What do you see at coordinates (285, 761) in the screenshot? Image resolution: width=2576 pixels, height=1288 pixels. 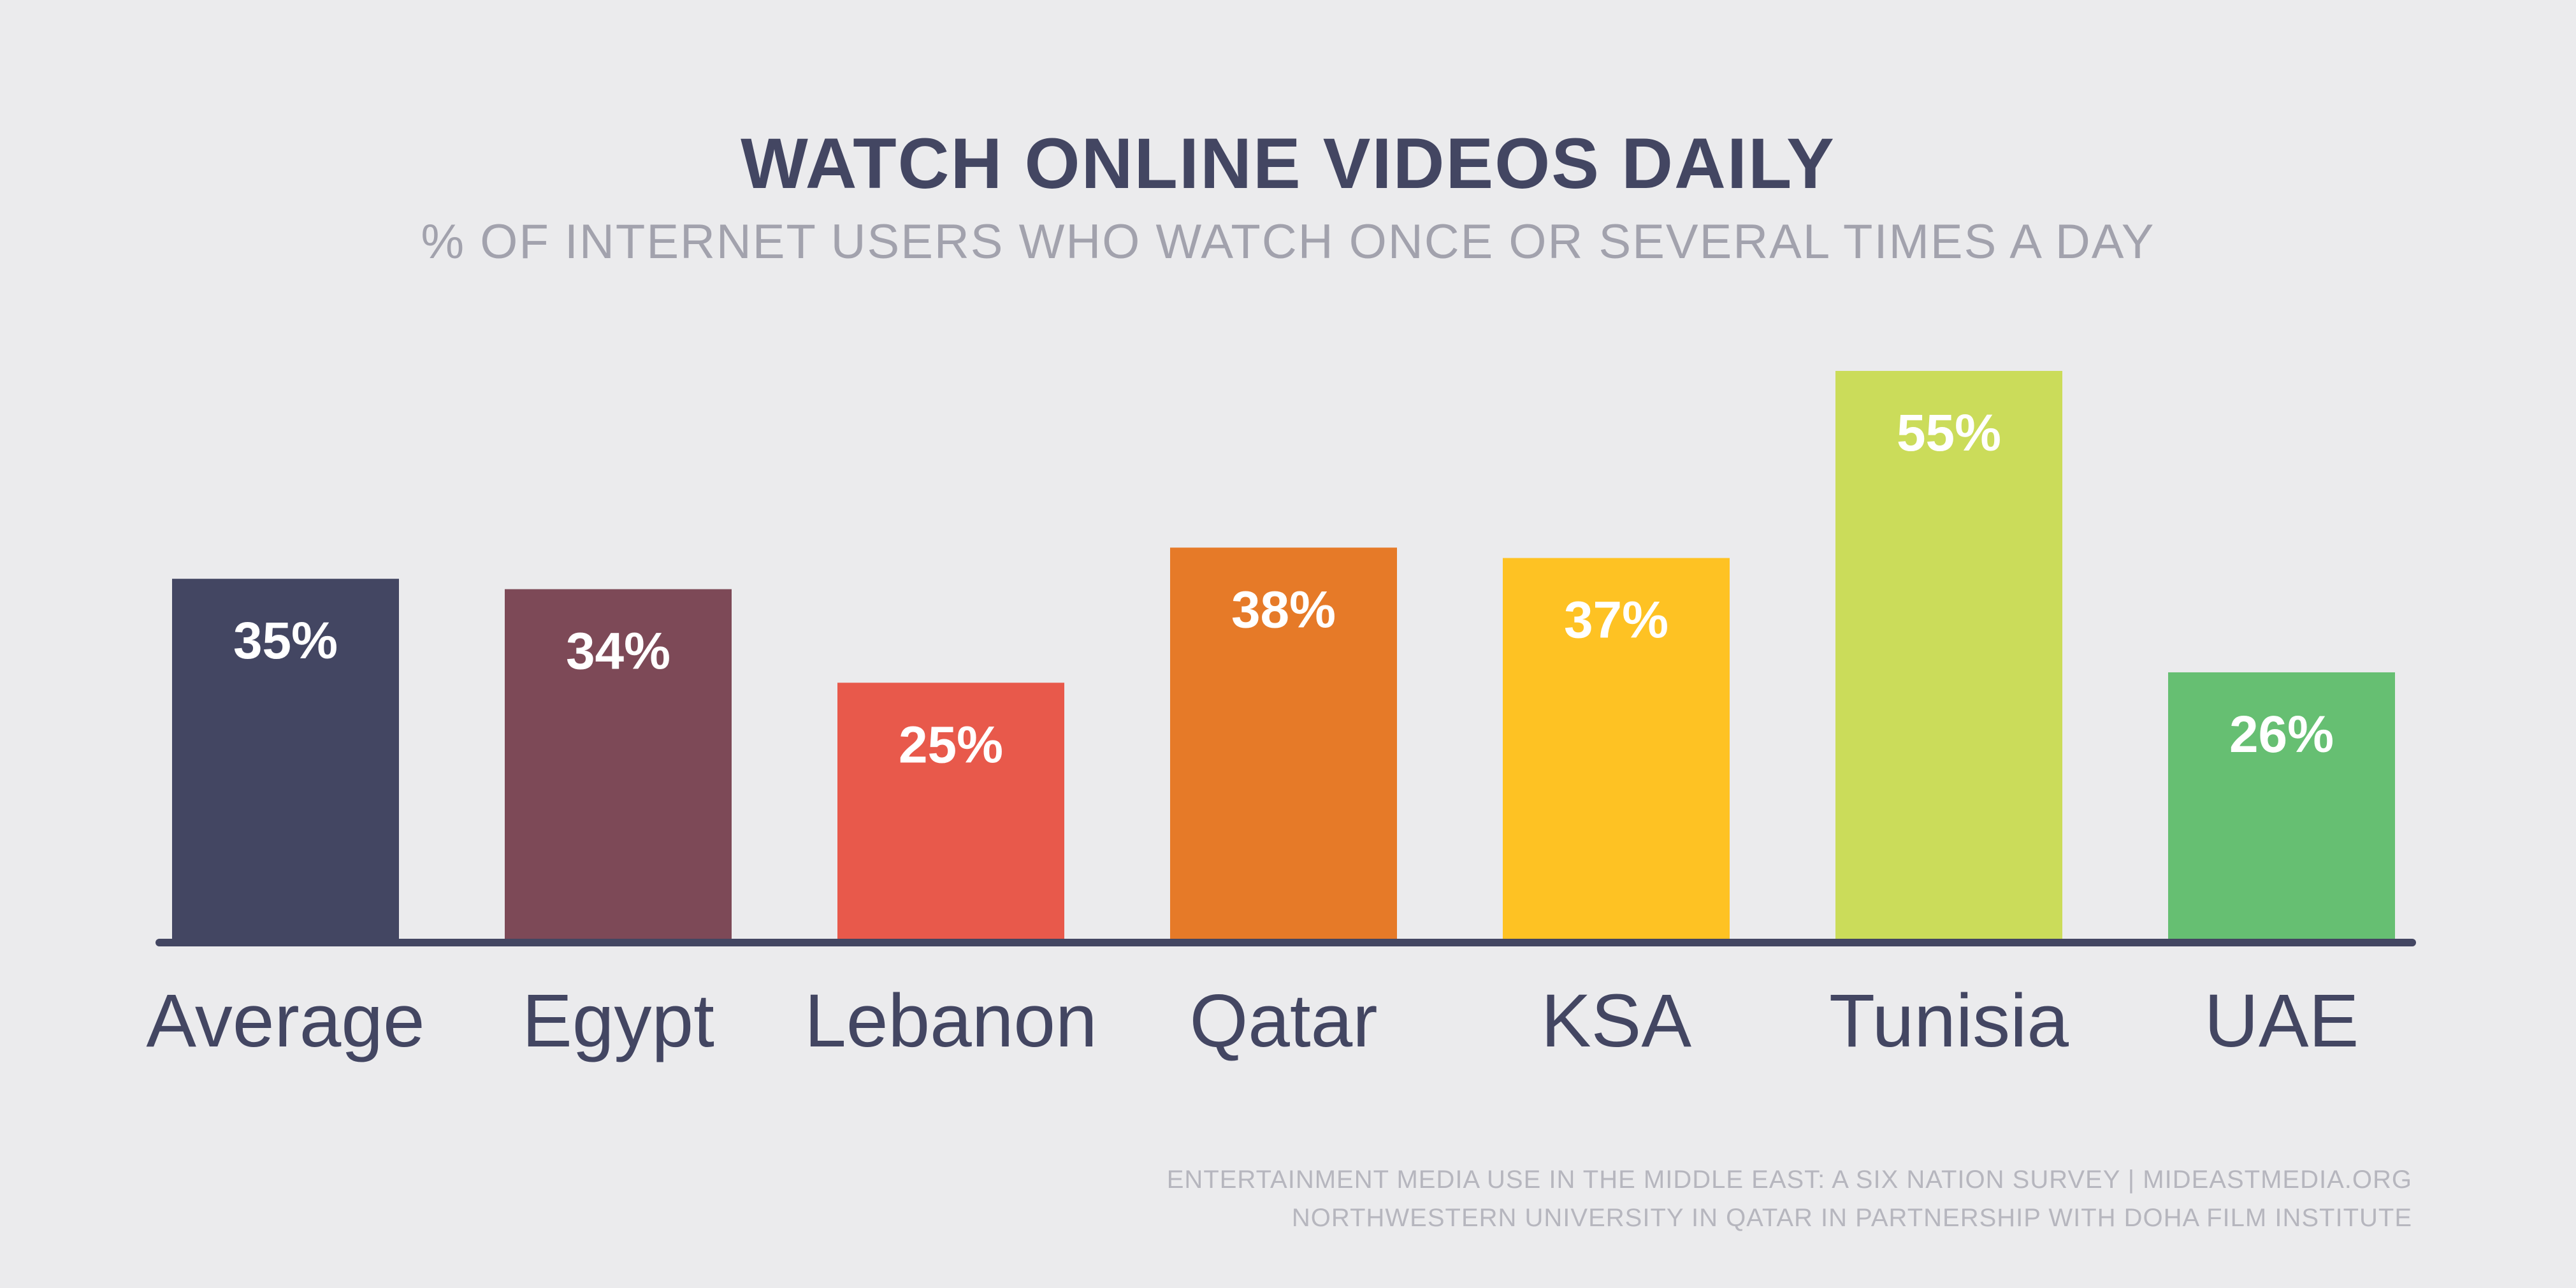 I see `bar-average` at bounding box center [285, 761].